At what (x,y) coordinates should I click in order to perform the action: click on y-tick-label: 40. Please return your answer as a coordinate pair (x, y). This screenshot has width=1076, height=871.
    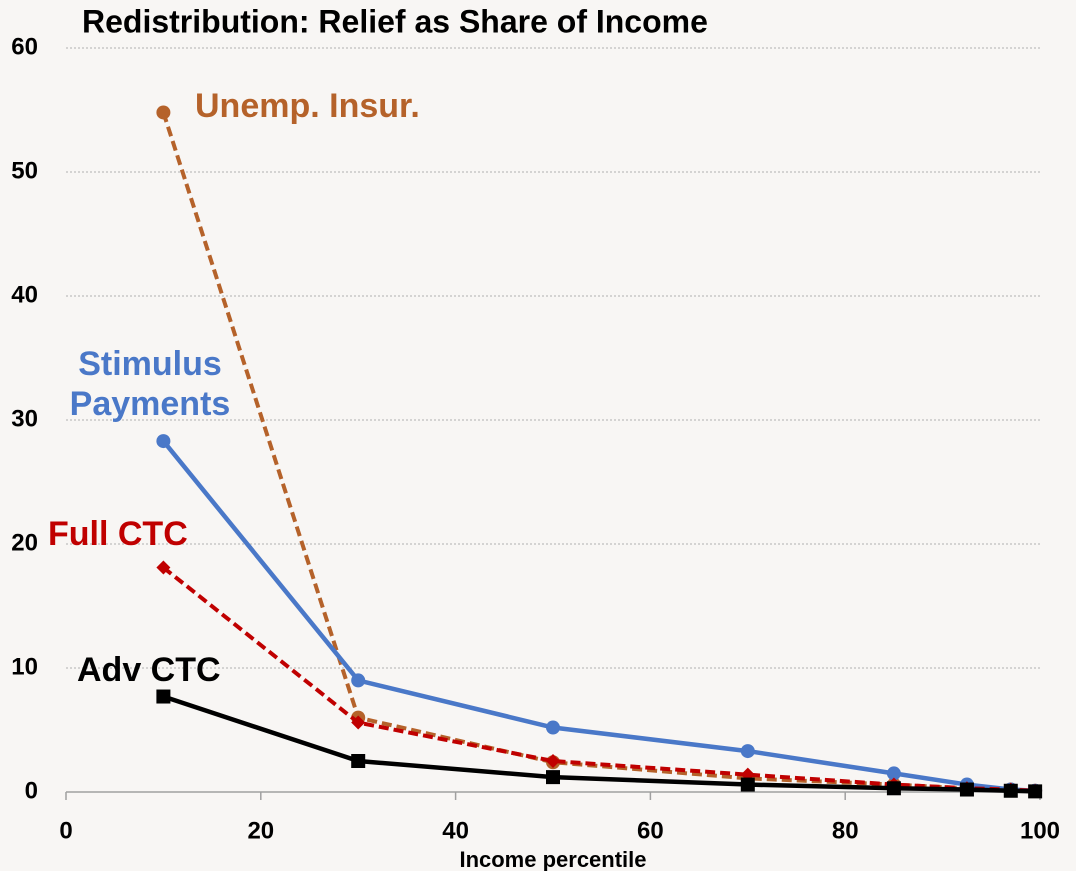
    Looking at the image, I should click on (24, 294).